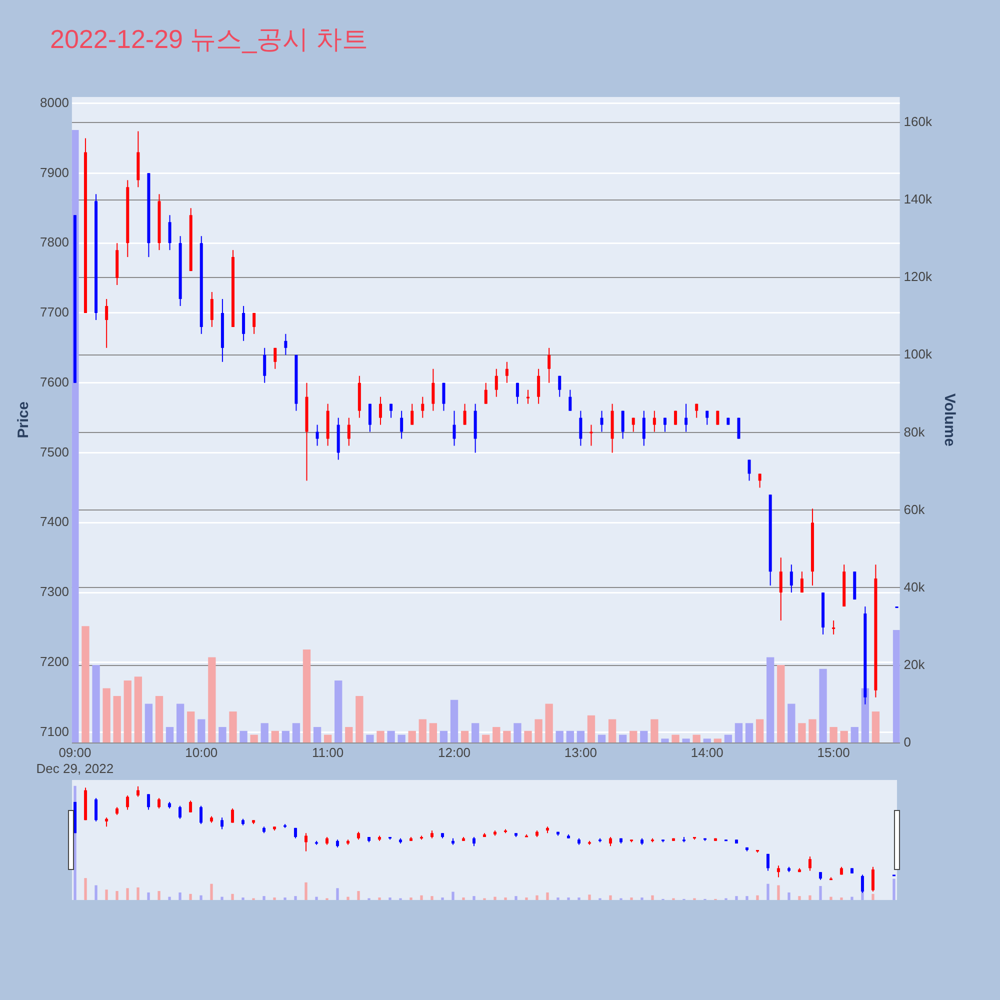 This screenshot has height=1000, width=1000. Describe the element at coordinates (201, 752) in the screenshot. I see `x-tick-label: 10:00` at that location.